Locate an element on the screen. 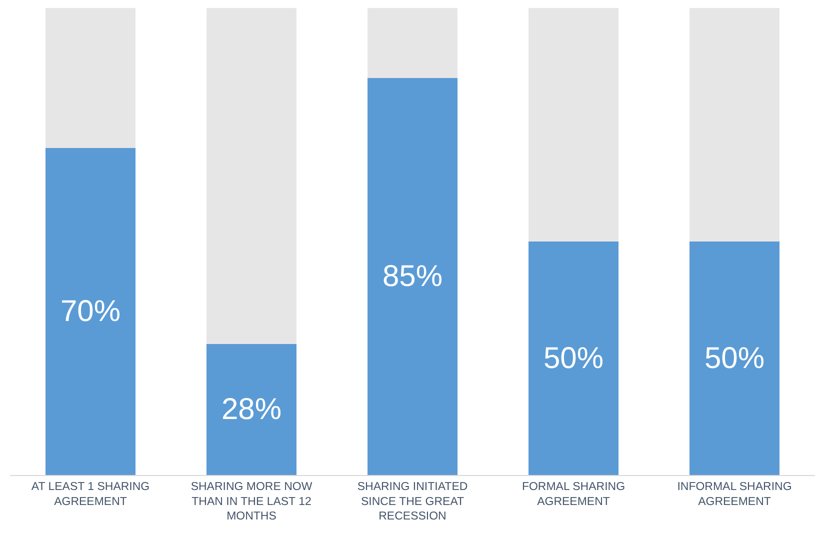 The image size is (822, 539). data-label: 85% is located at coordinates (412, 277).